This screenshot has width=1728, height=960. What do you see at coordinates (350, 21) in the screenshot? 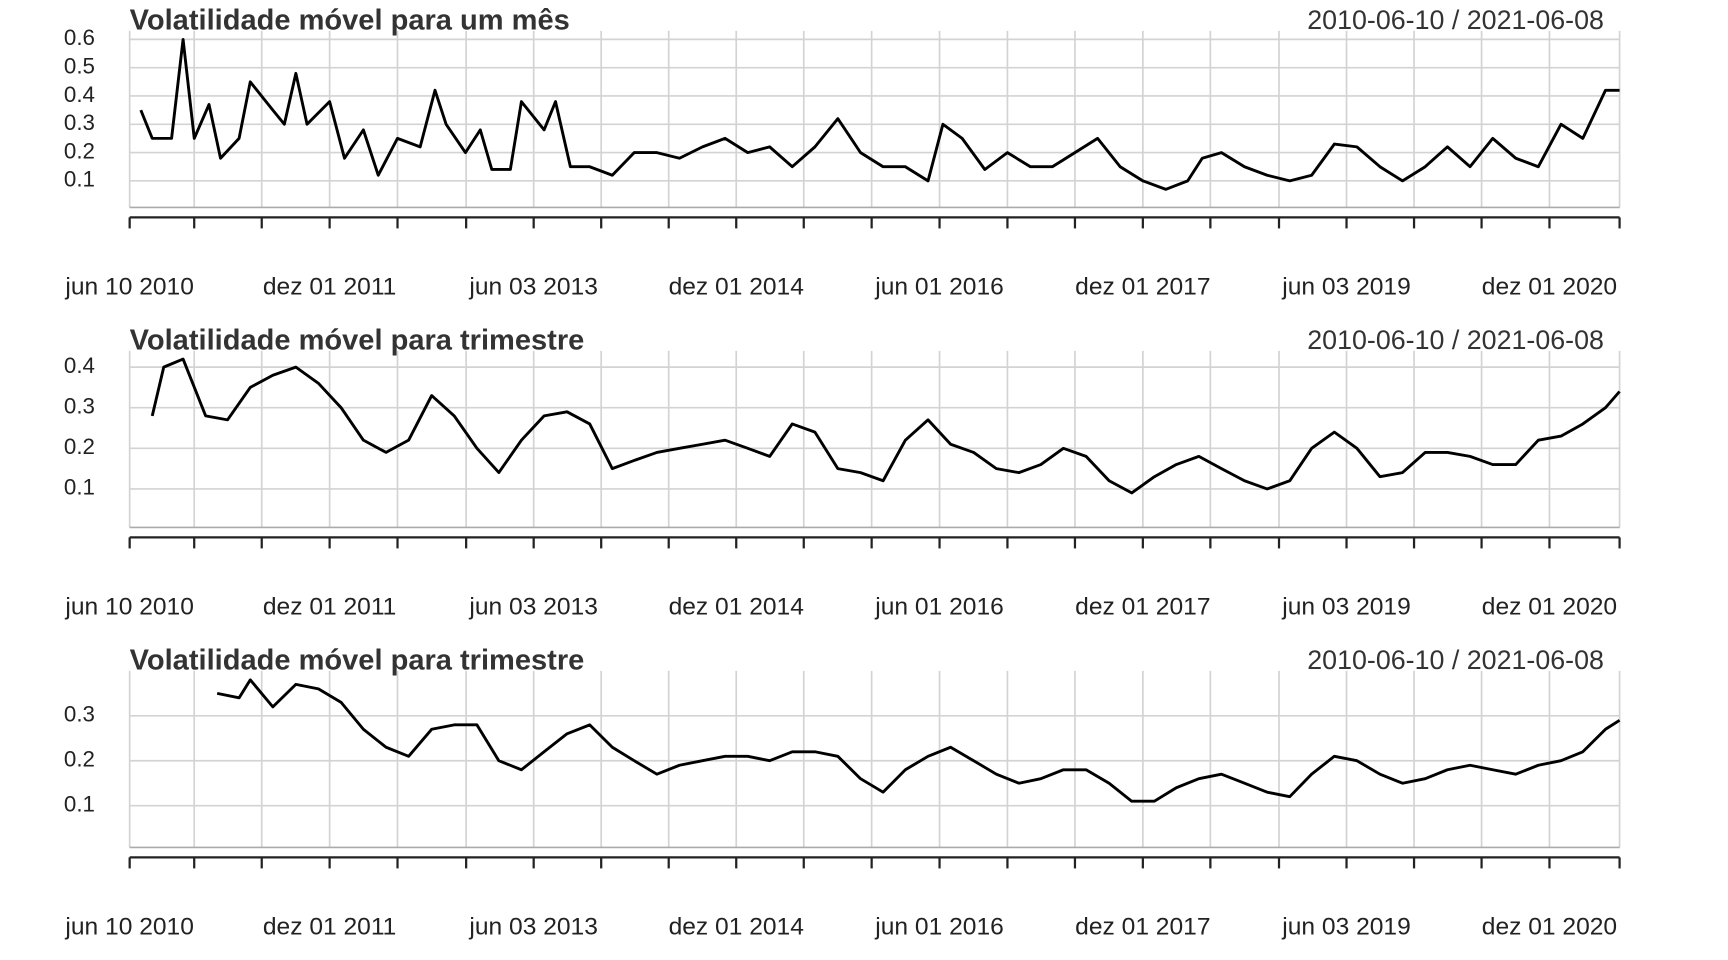
I see `chart-title: Volatilidade móvel para um mês` at bounding box center [350, 21].